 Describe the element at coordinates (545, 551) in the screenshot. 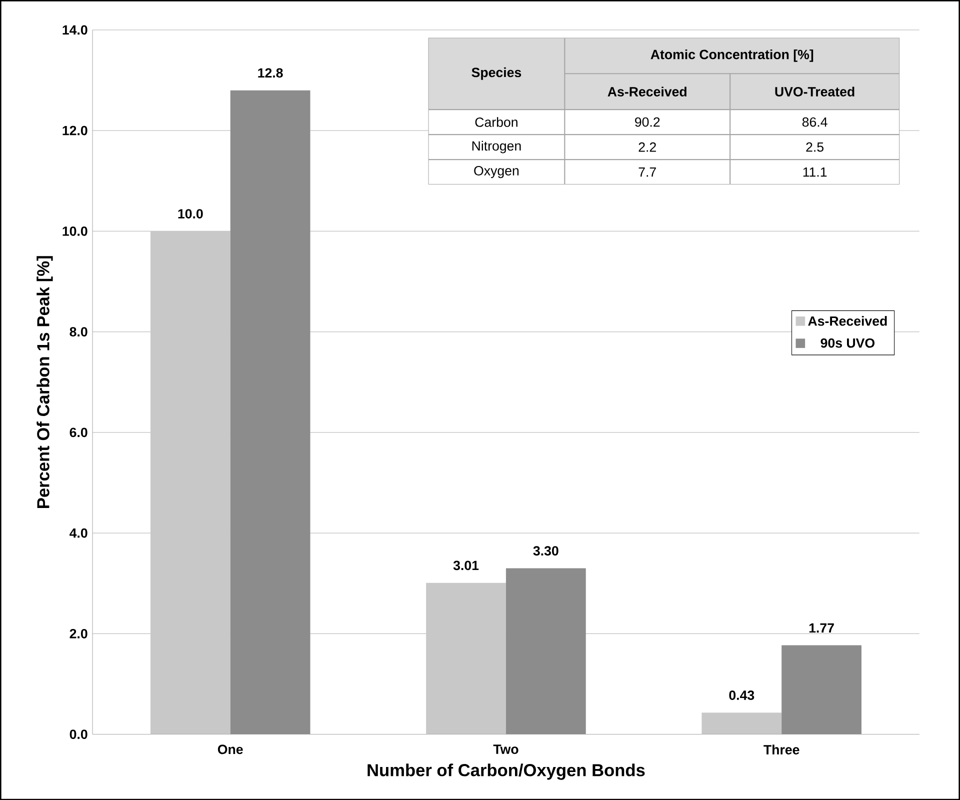

I see `data-label: 3.30` at that location.